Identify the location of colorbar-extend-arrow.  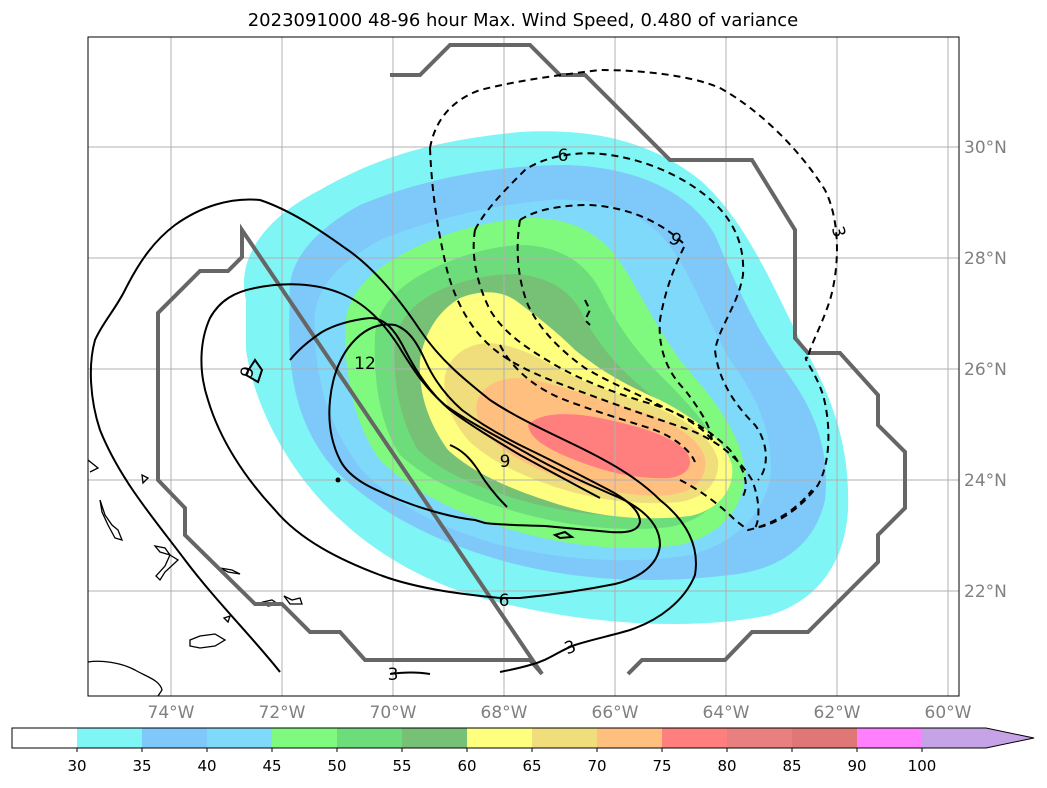
(1011, 738).